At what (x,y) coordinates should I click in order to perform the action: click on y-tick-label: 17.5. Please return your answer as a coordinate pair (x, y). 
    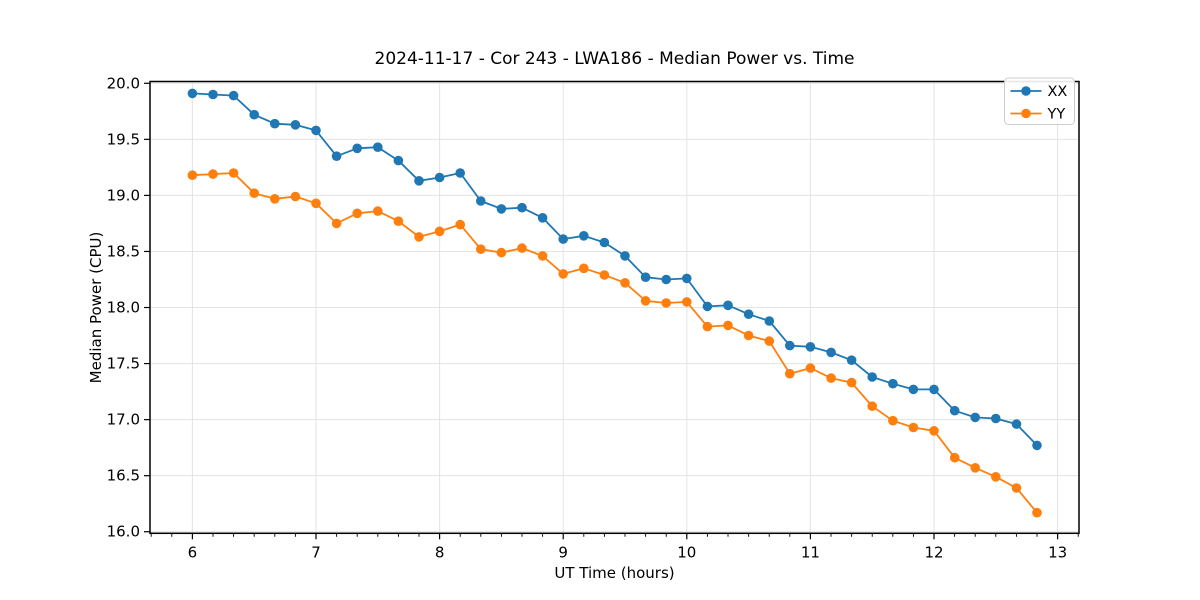
    Looking at the image, I should click on (123, 364).